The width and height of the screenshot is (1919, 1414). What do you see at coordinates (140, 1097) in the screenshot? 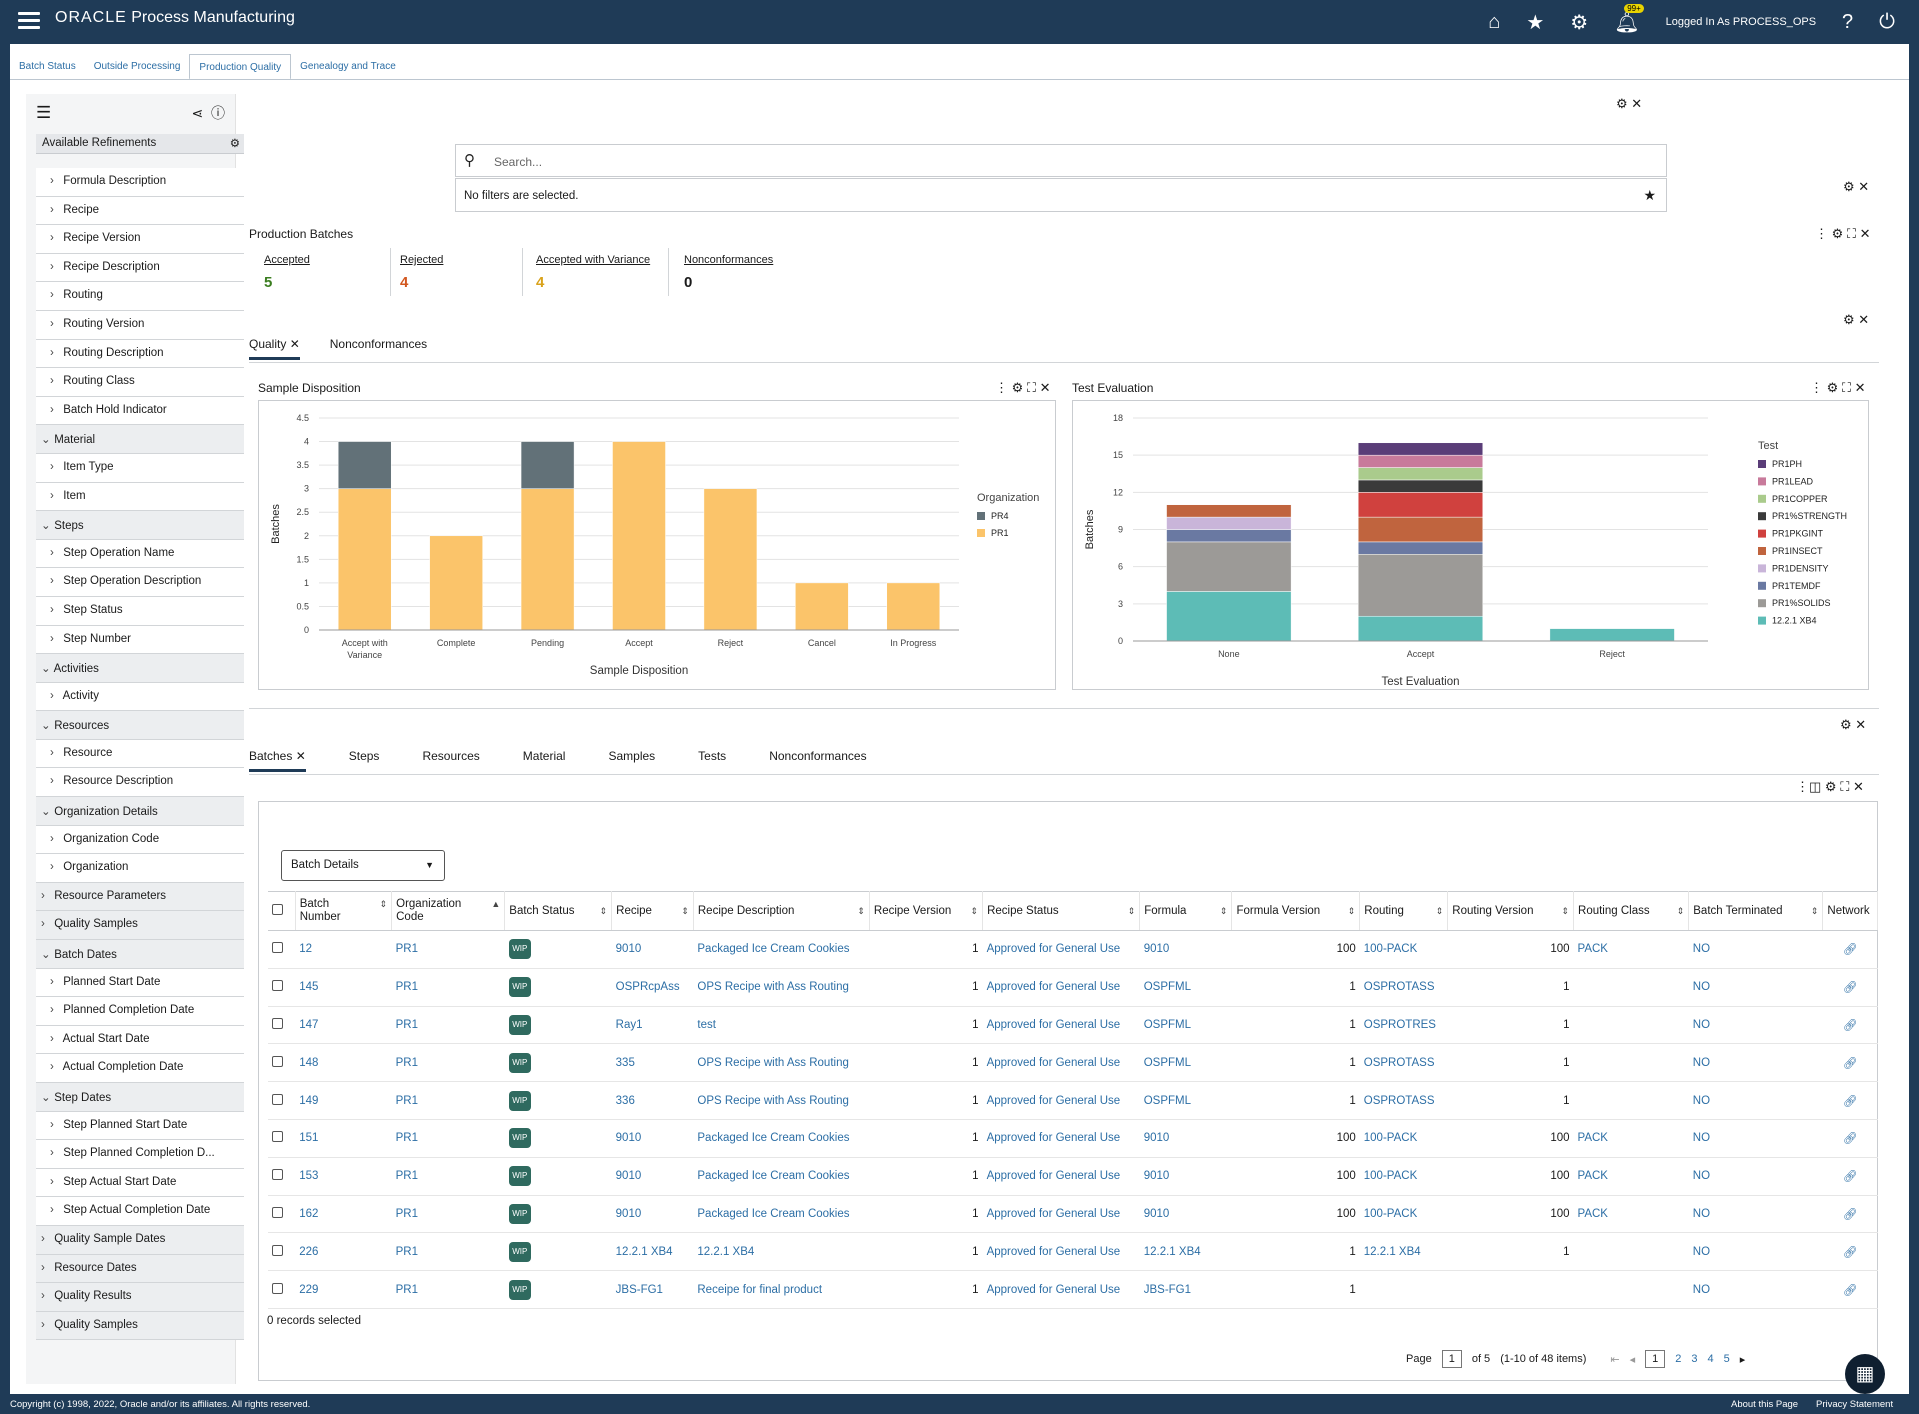
I see `refinement-section: ⌄ Step Dates` at bounding box center [140, 1097].